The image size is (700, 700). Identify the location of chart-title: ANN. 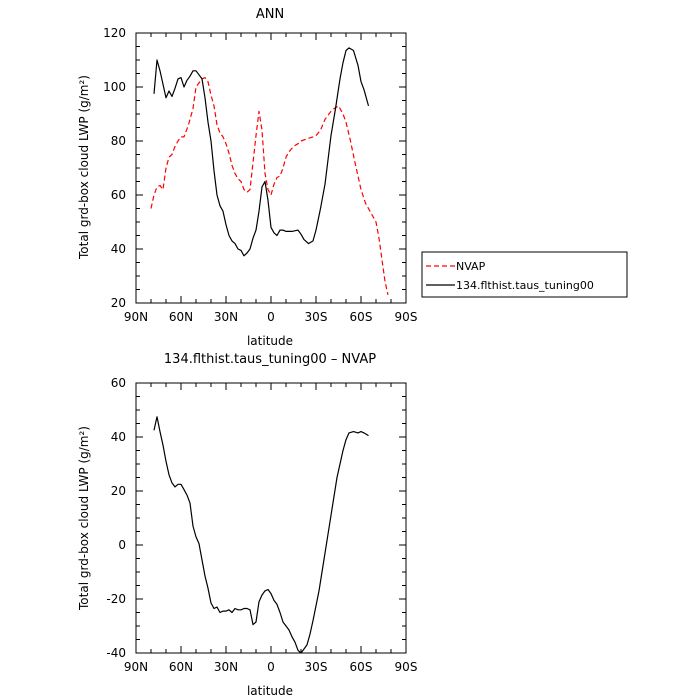
(270, 14).